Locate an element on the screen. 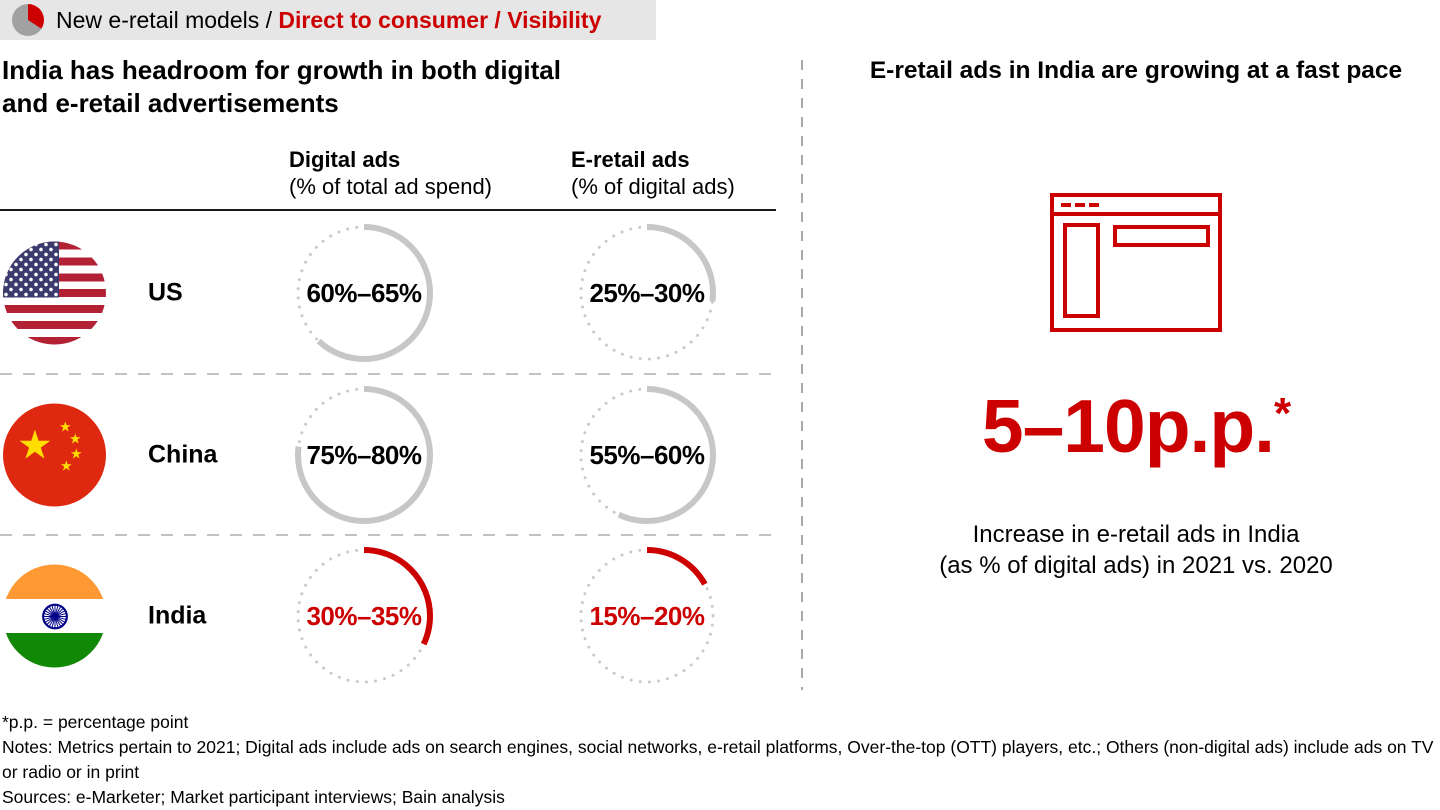 Image resolution: width=1440 pixels, height=810 pixels. china-flag-icon: ★ ★ ★ ★ ★ is located at coordinates (54, 455).